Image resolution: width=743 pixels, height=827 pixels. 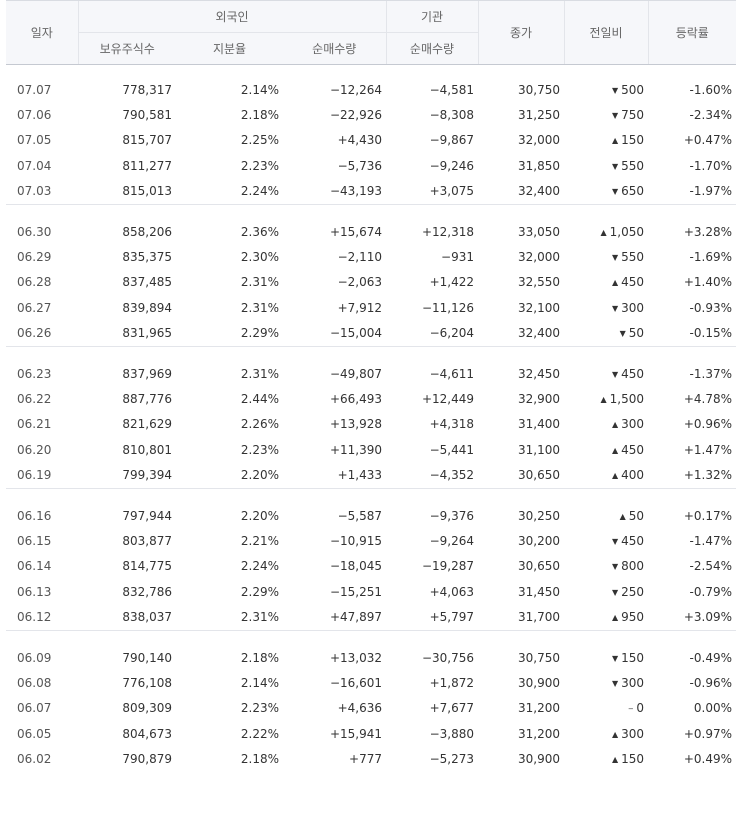 What do you see at coordinates (539, 373) in the screenshot?
I see `close-price-cell: 32,450` at bounding box center [539, 373].